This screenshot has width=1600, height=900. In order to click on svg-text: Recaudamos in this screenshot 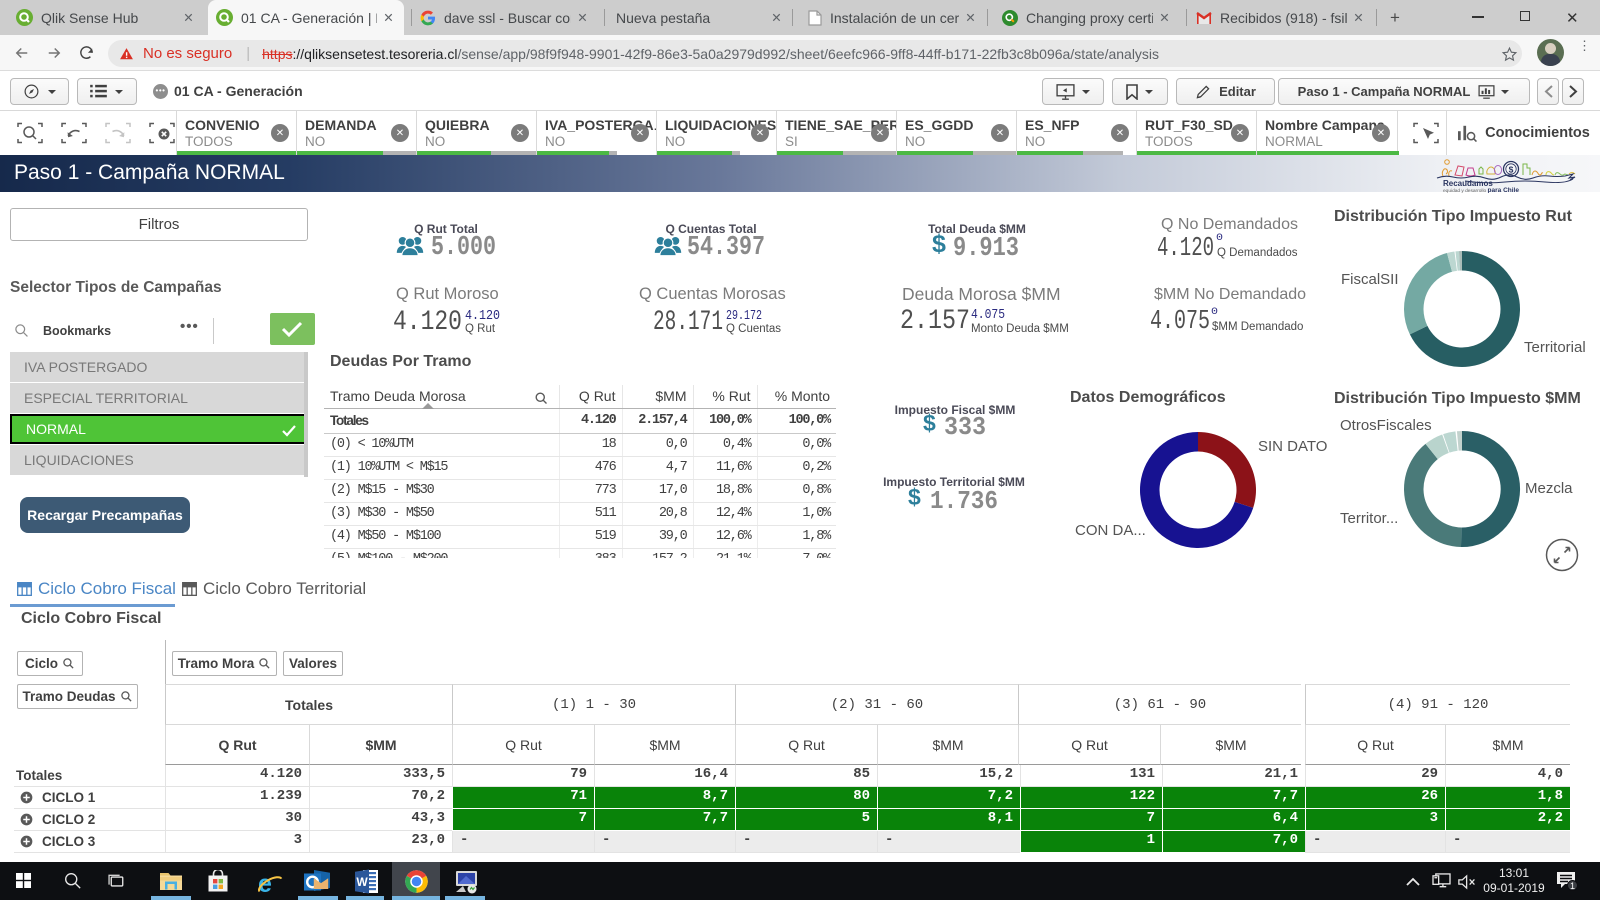, I will do `click(1468, 183)`.